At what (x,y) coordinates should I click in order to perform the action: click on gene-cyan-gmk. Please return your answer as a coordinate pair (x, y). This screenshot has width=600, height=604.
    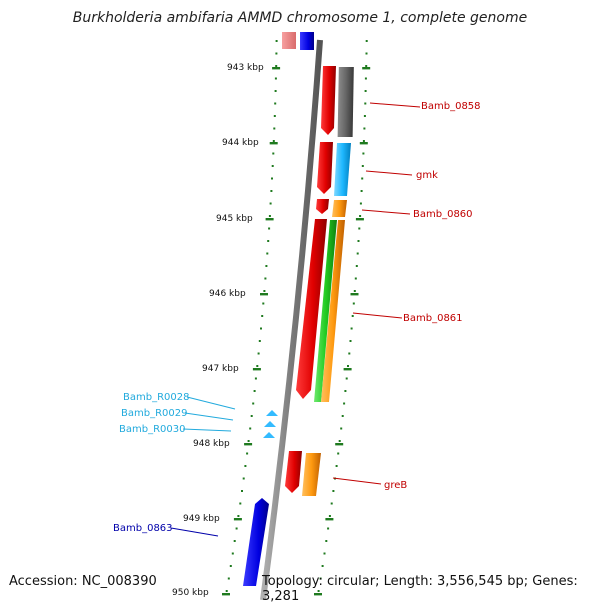
    Looking at the image, I should click on (342, 169).